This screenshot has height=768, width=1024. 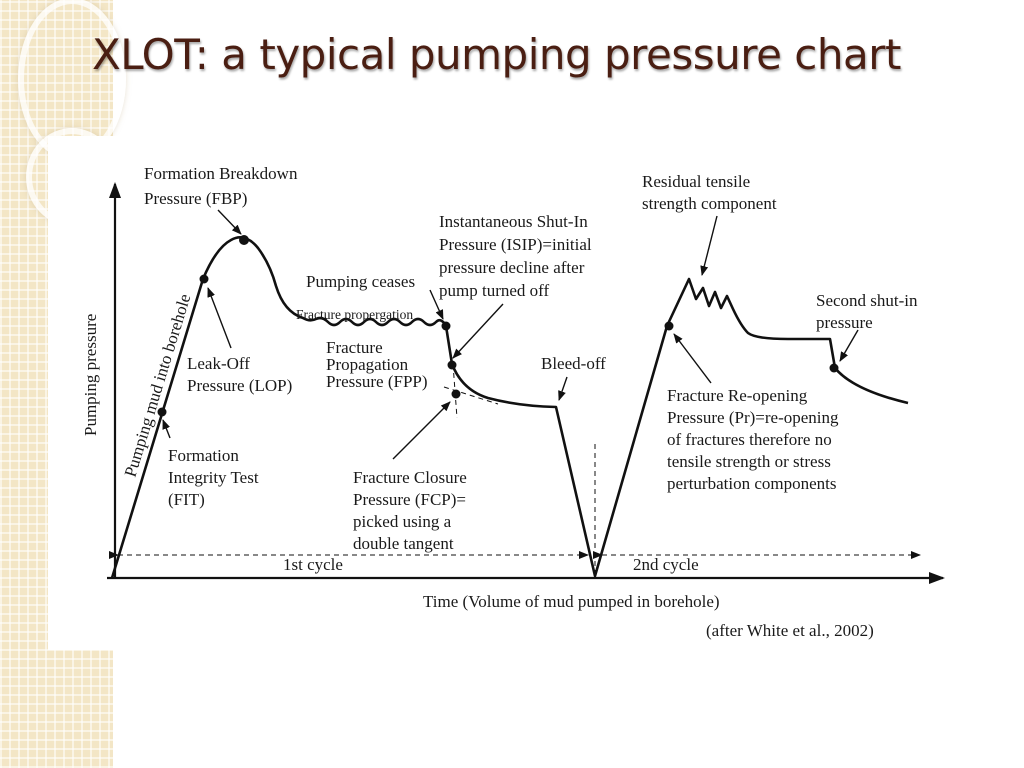 What do you see at coordinates (478, 331) in the screenshot?
I see `leader-isip` at bounding box center [478, 331].